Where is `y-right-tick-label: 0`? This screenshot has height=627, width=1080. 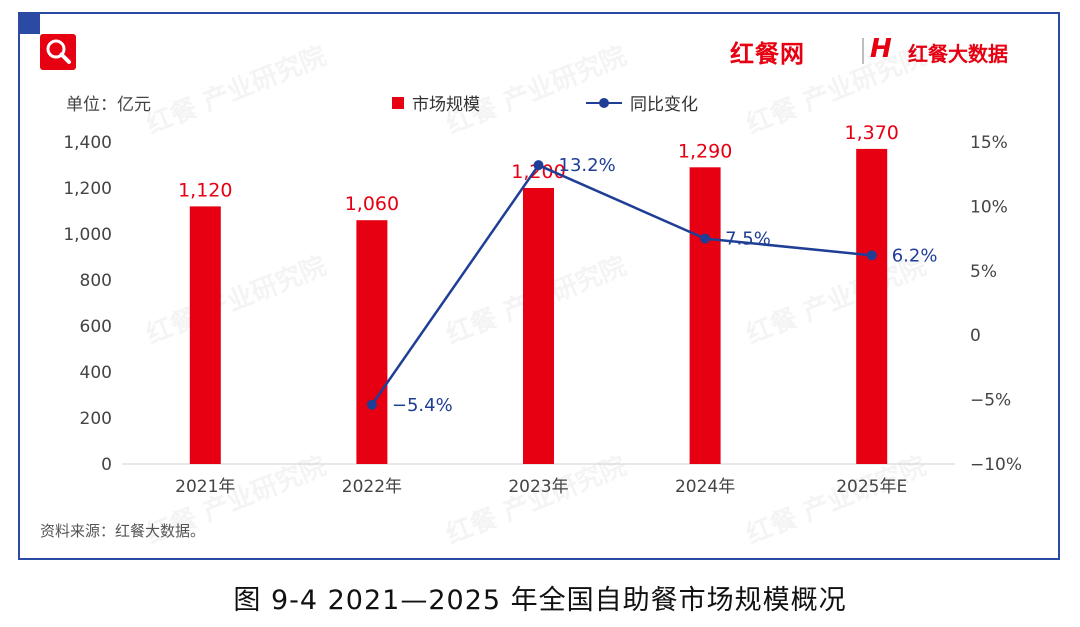 y-right-tick-label: 0 is located at coordinates (975, 336).